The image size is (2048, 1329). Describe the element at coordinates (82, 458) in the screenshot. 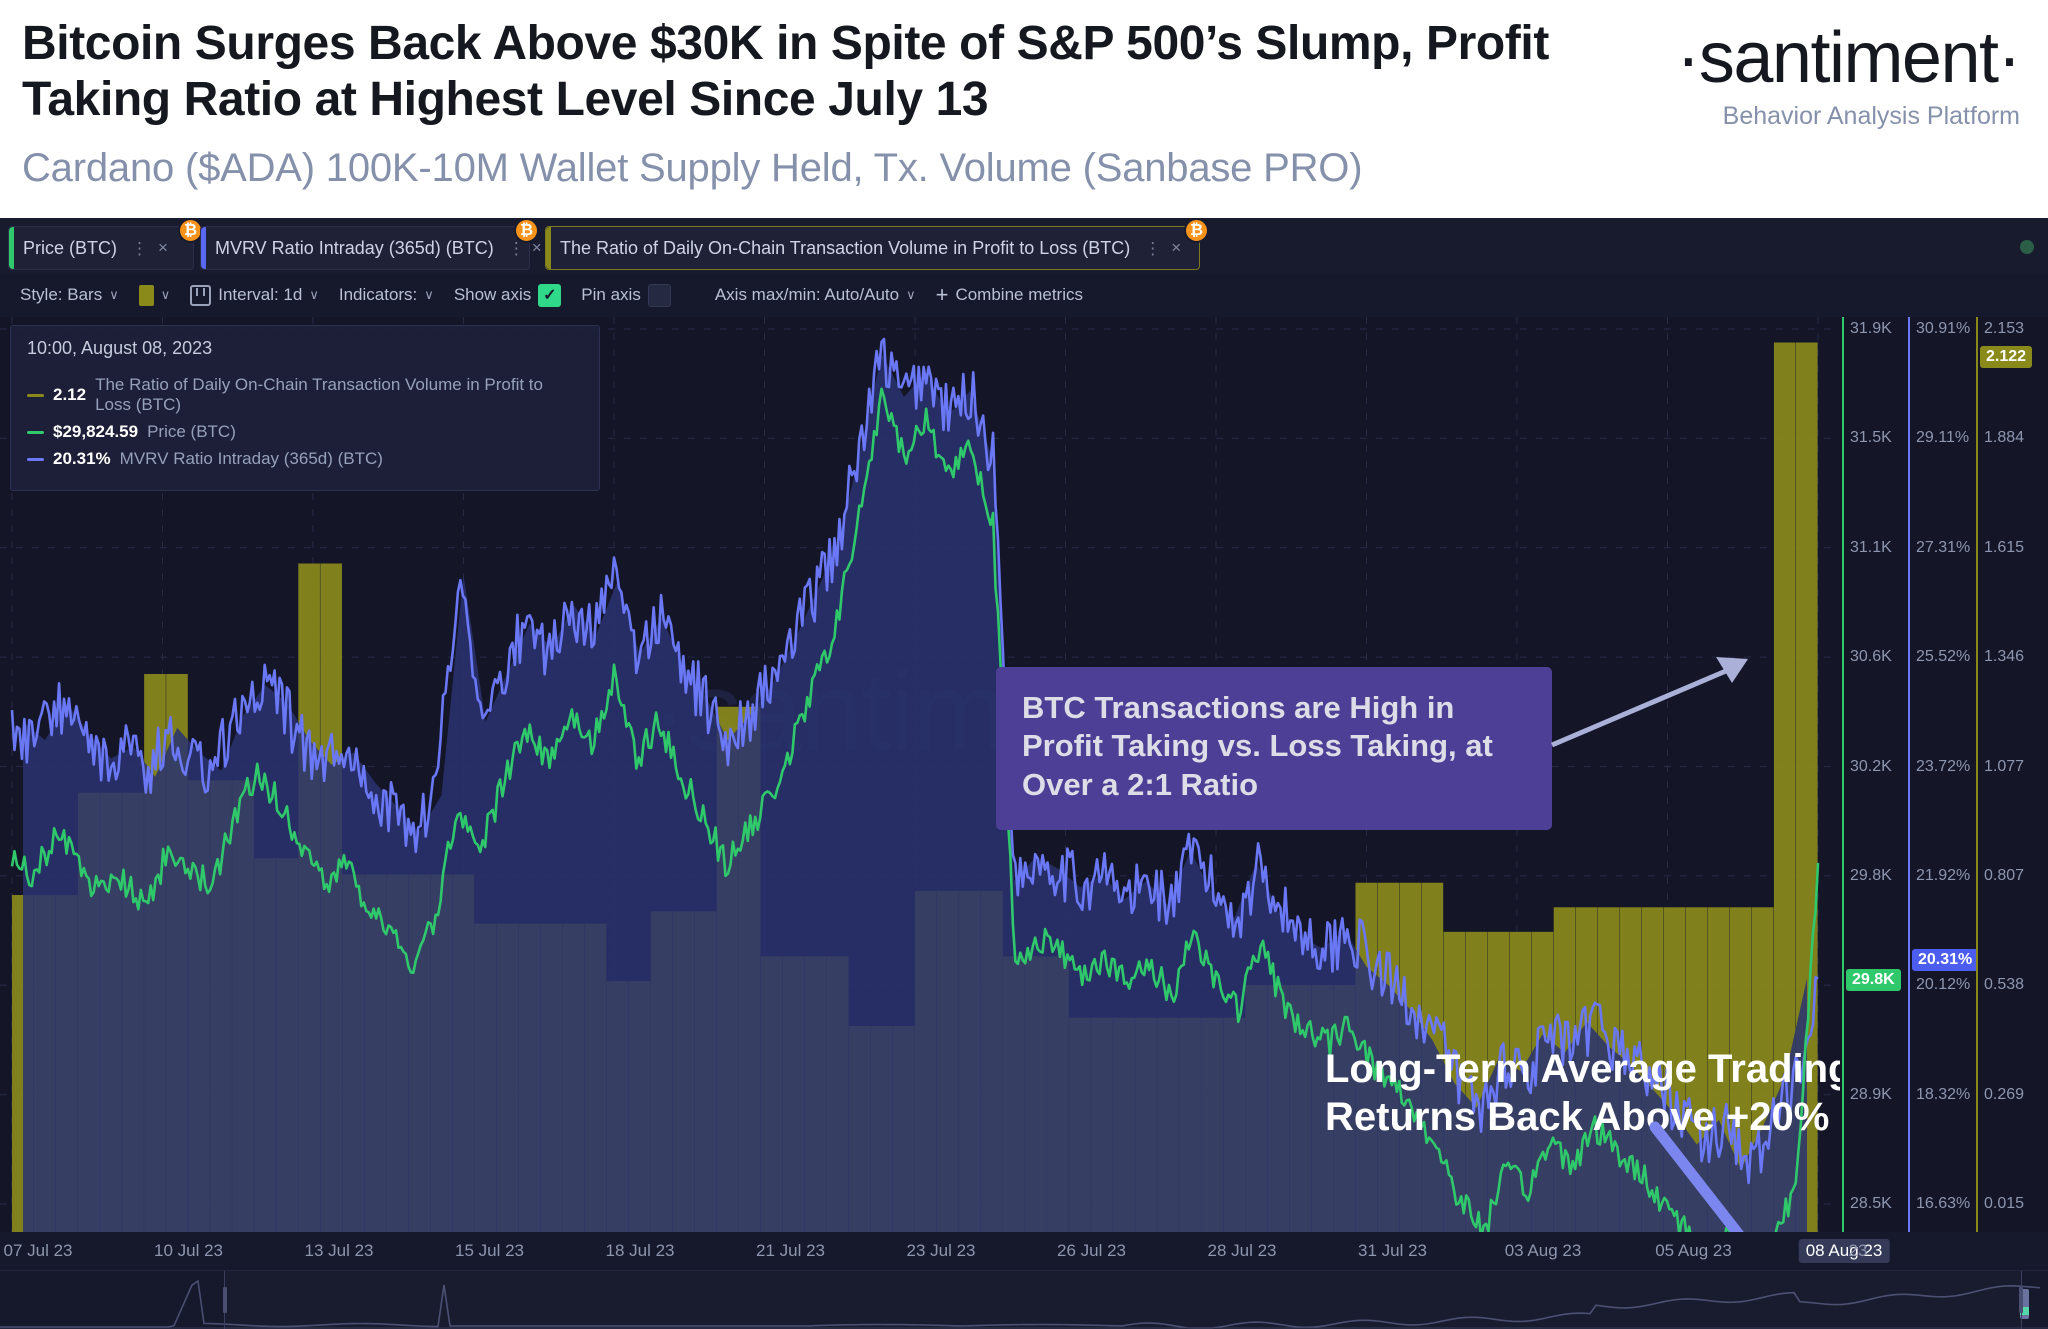

I see `legend-value: 20.31%` at that location.